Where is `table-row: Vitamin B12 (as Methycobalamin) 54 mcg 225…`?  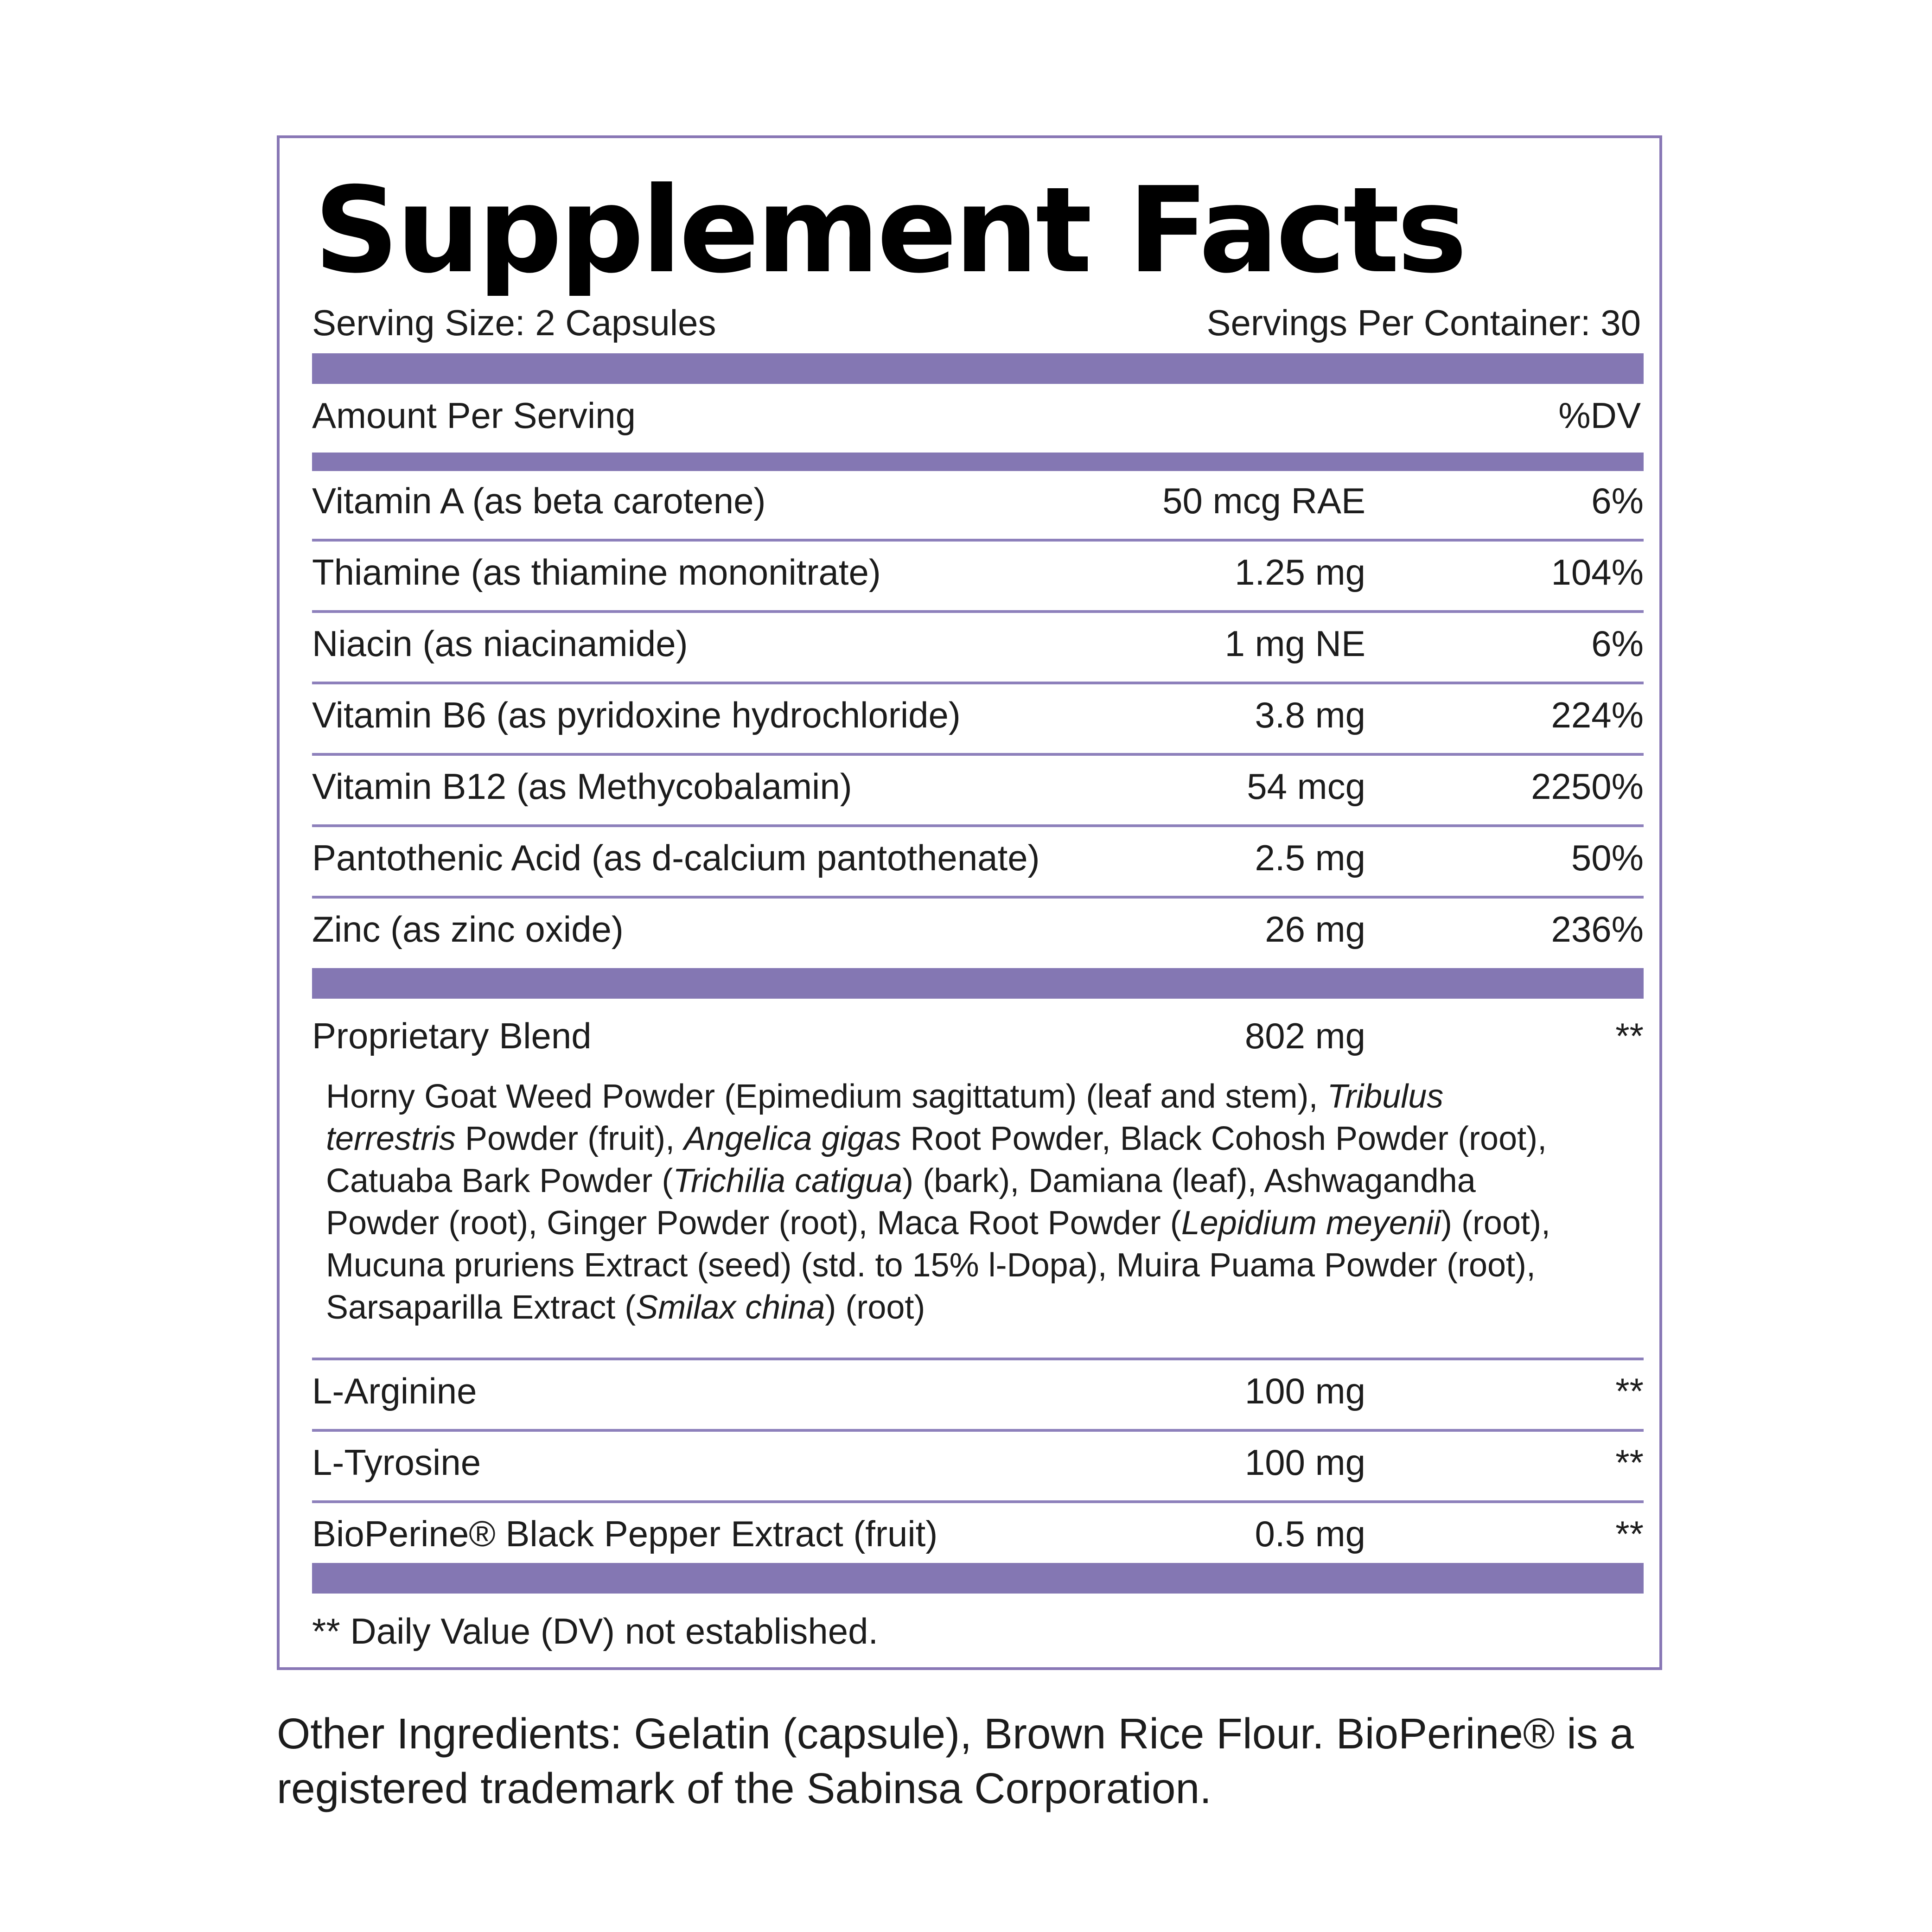 table-row: Vitamin B12 (as Methycobalamin) 54 mcg 225… is located at coordinates (978, 786).